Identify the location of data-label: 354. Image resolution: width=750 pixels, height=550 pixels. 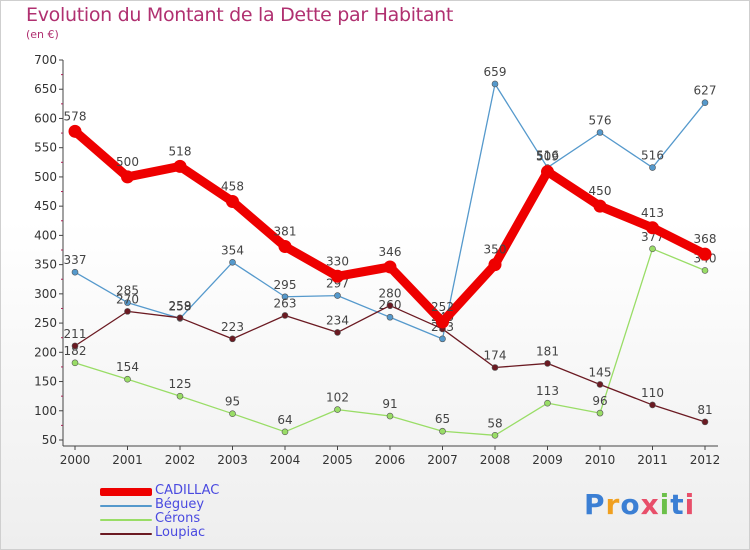
(232, 250).